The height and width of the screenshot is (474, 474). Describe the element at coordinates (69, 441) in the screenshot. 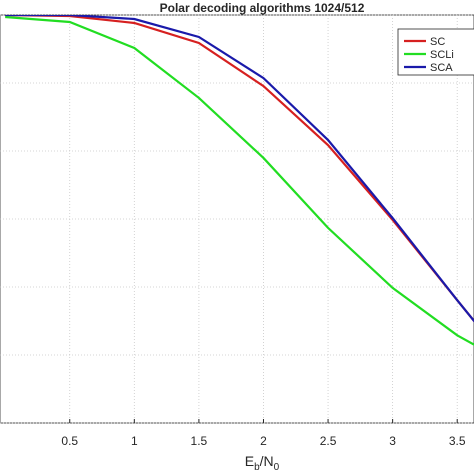

I see `x-tick-label: 0.5` at that location.